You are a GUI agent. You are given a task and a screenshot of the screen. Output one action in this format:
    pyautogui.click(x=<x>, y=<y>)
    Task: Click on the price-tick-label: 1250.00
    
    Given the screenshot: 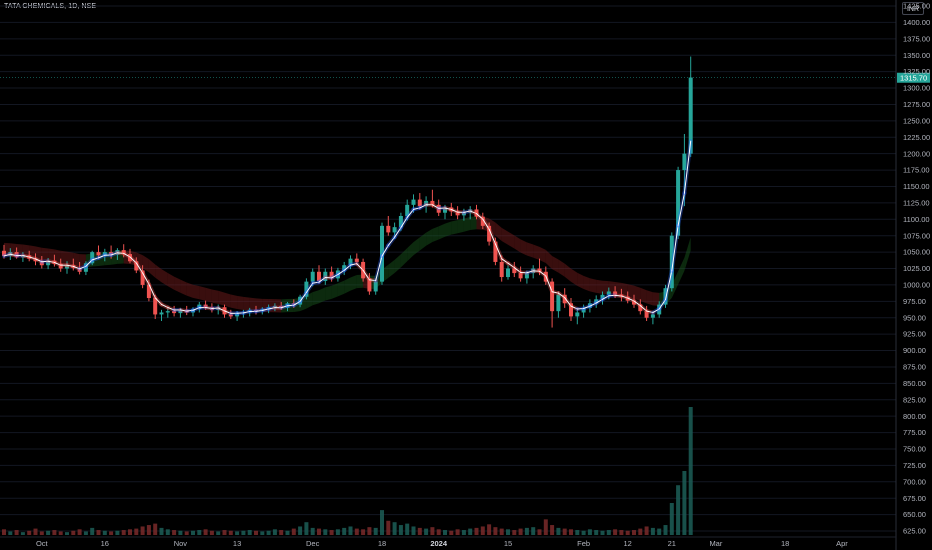 What is the action you would take?
    pyautogui.click(x=916, y=120)
    